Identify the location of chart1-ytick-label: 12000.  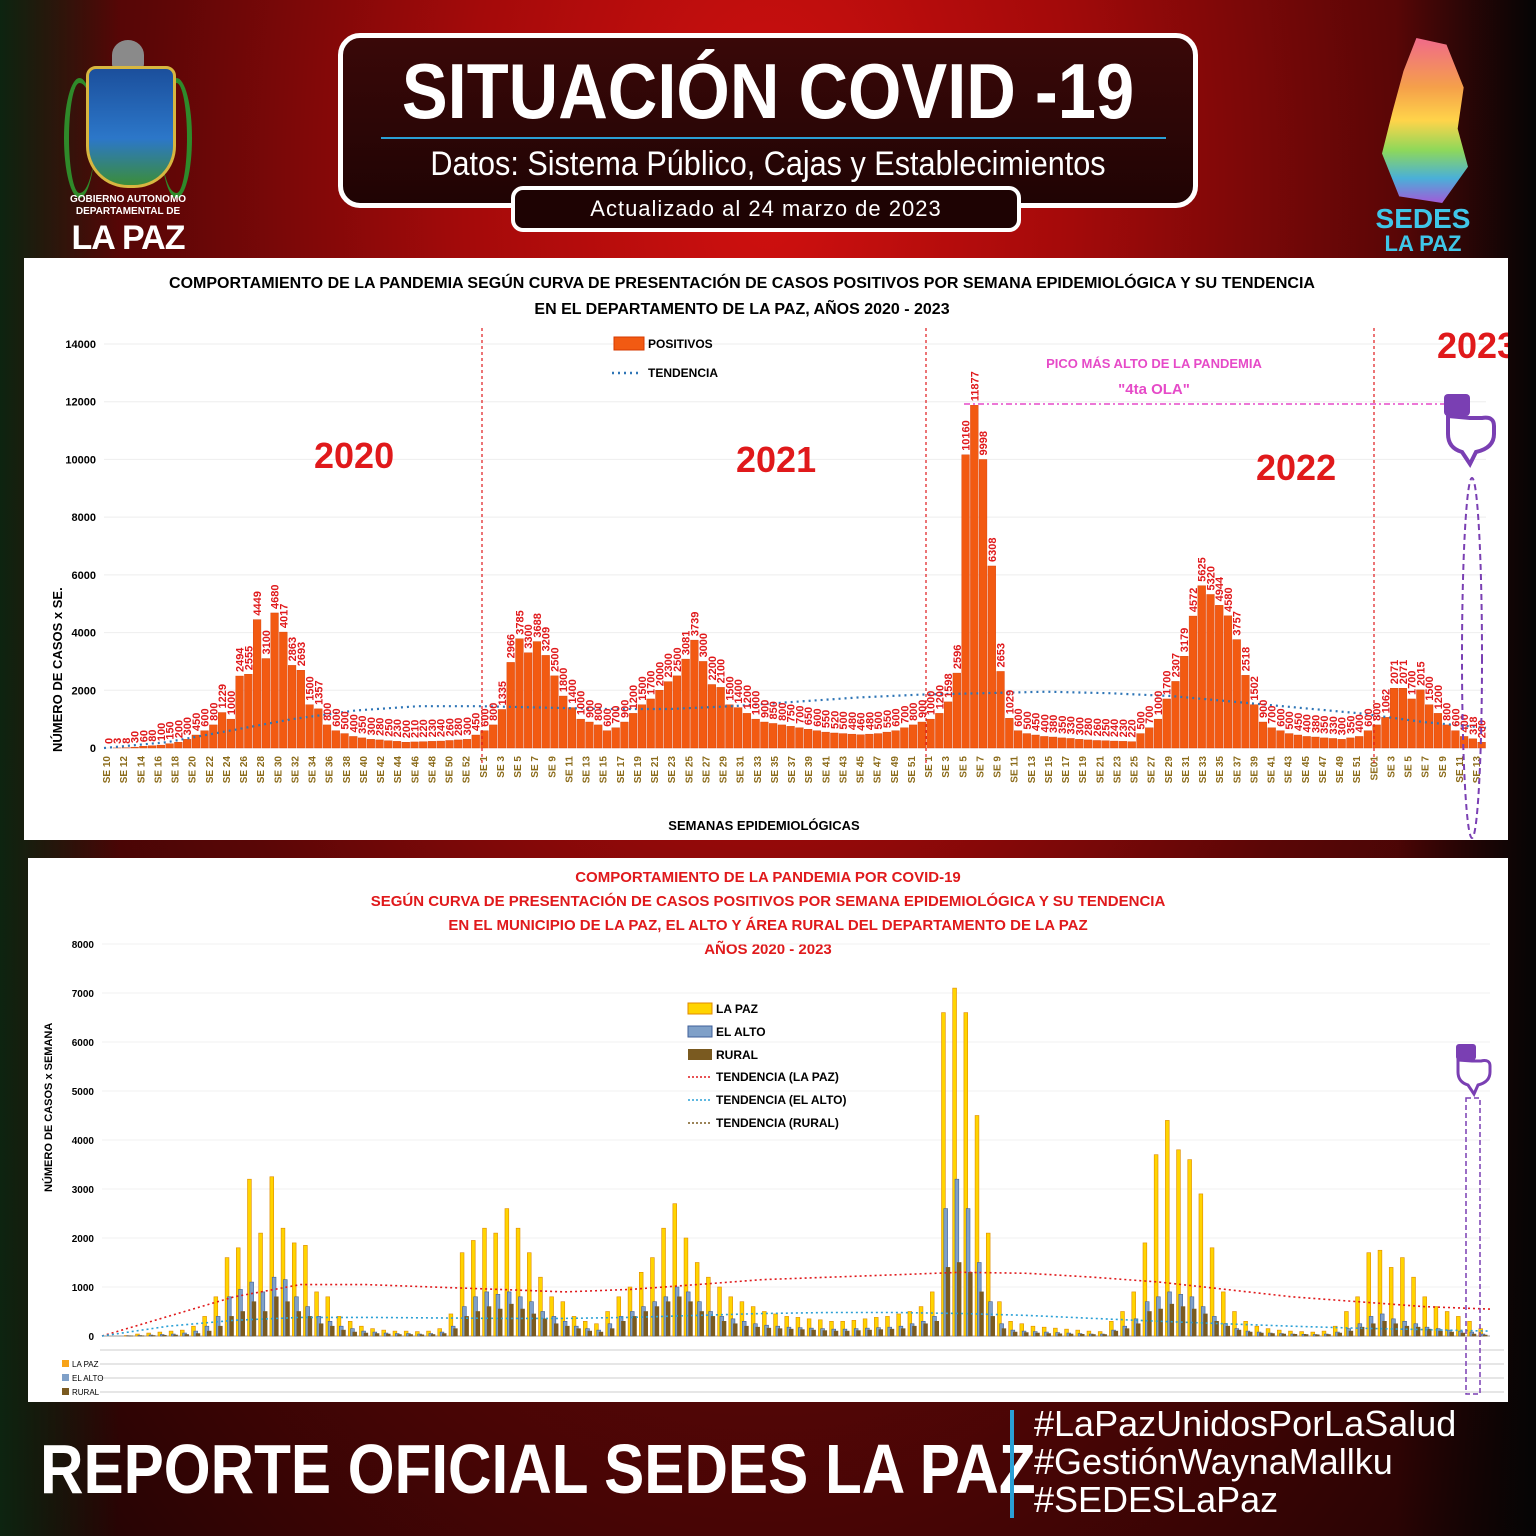
(80, 403).